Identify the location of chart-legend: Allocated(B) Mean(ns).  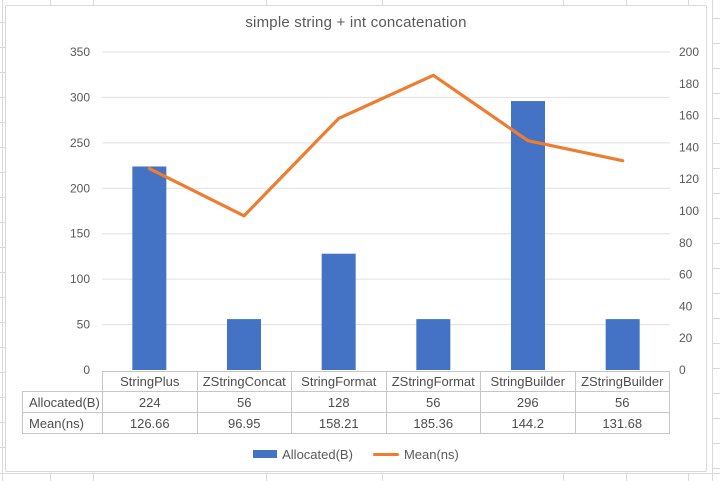
(356, 454).